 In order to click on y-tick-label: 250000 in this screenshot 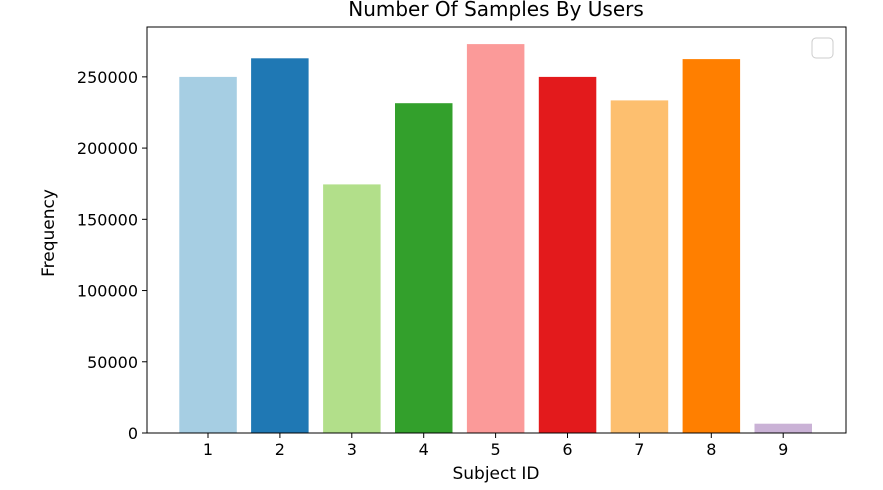, I will do `click(107, 77)`.